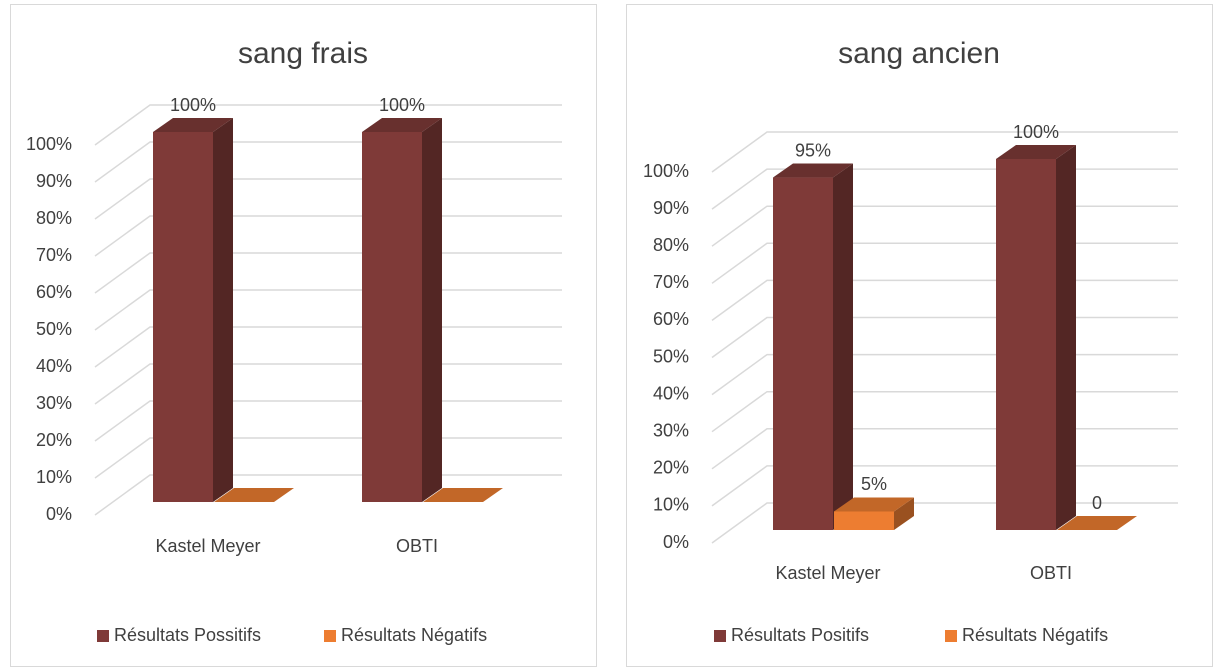  I want to click on data-label: 5%, so click(874, 484).